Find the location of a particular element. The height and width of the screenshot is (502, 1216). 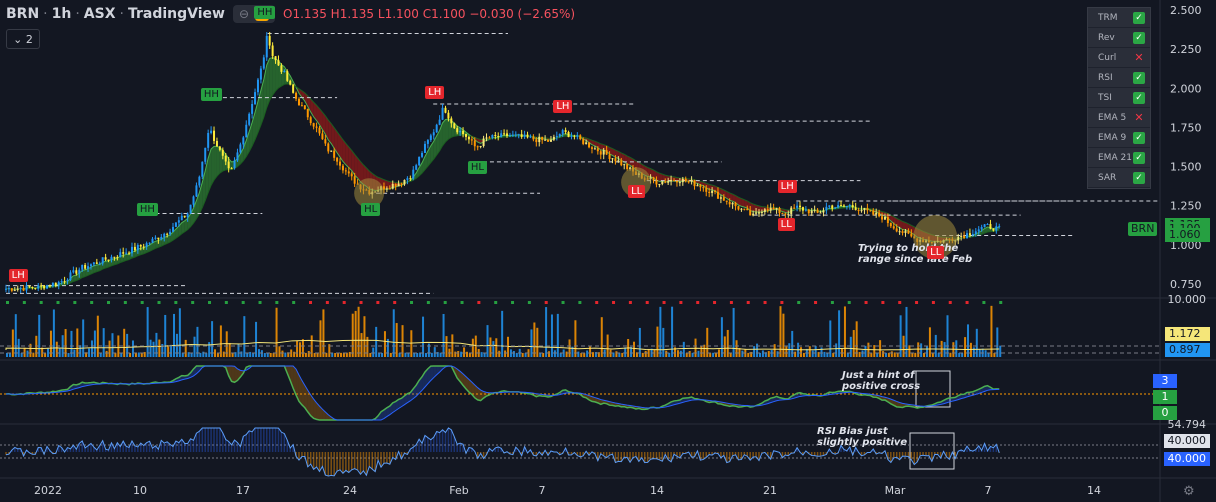

price-label: 1.060 is located at coordinates (1187, 235).